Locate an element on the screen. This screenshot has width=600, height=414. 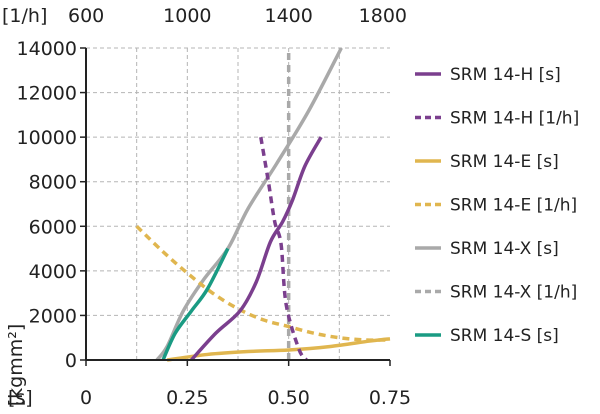
x-bottom-tick-label: 0.50 is located at coordinates (289, 398).